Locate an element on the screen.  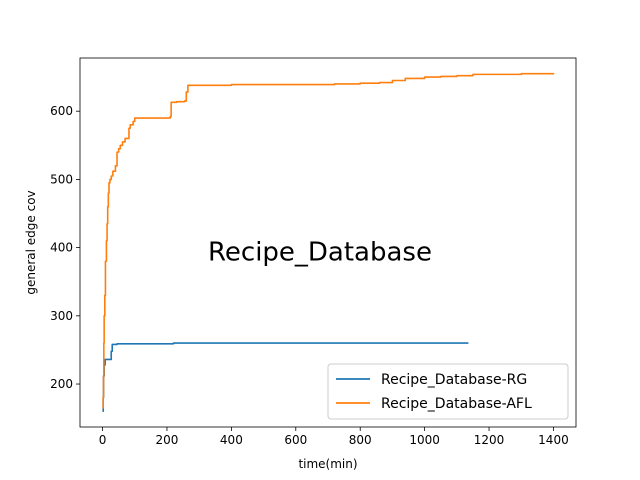
x-tick-label: 200 is located at coordinates (167, 440).